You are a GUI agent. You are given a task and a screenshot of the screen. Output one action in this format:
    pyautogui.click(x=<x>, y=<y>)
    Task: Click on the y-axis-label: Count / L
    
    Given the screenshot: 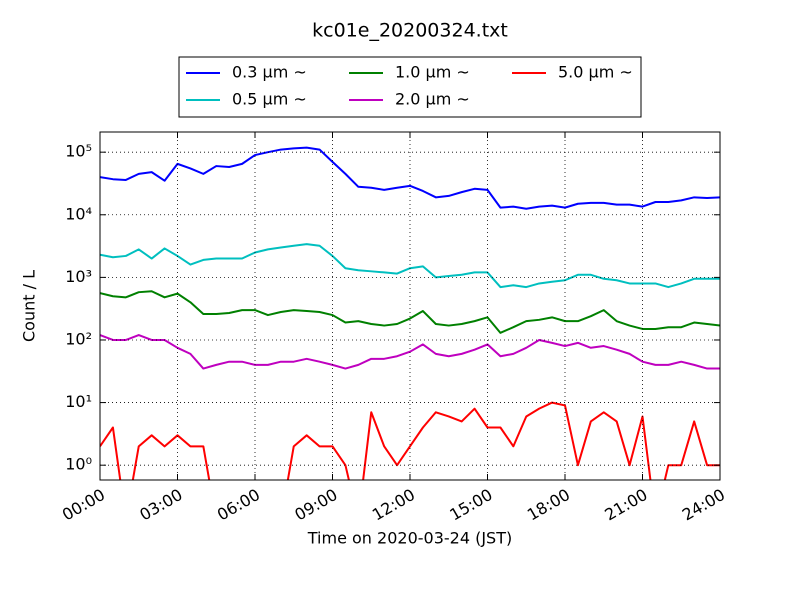 What is the action you would take?
    pyautogui.click(x=29, y=306)
    